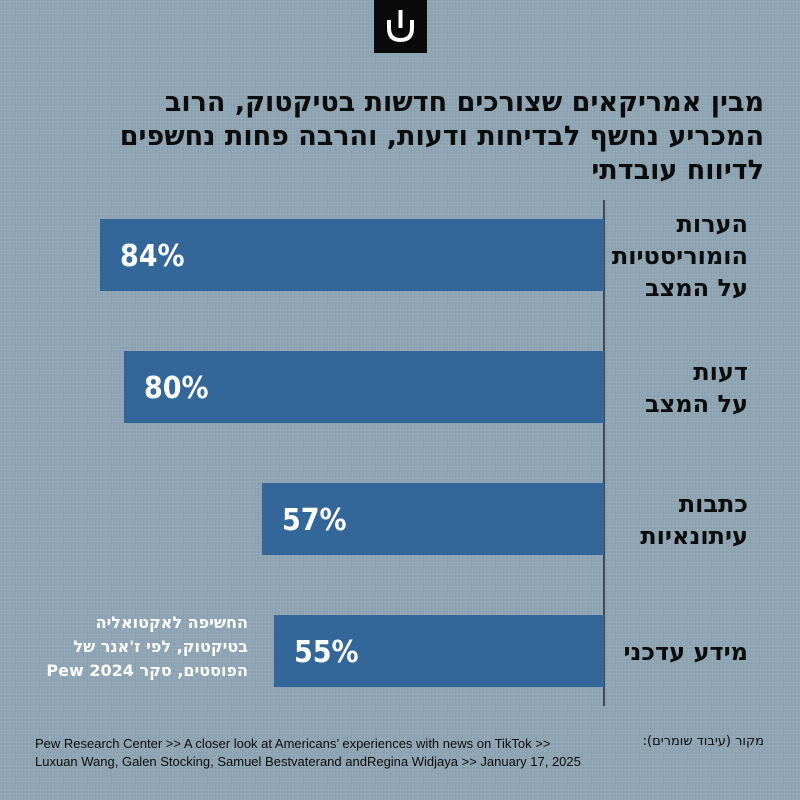 The image size is (800, 800). I want to click on category-label: מידע עדכני, so click(685, 652).